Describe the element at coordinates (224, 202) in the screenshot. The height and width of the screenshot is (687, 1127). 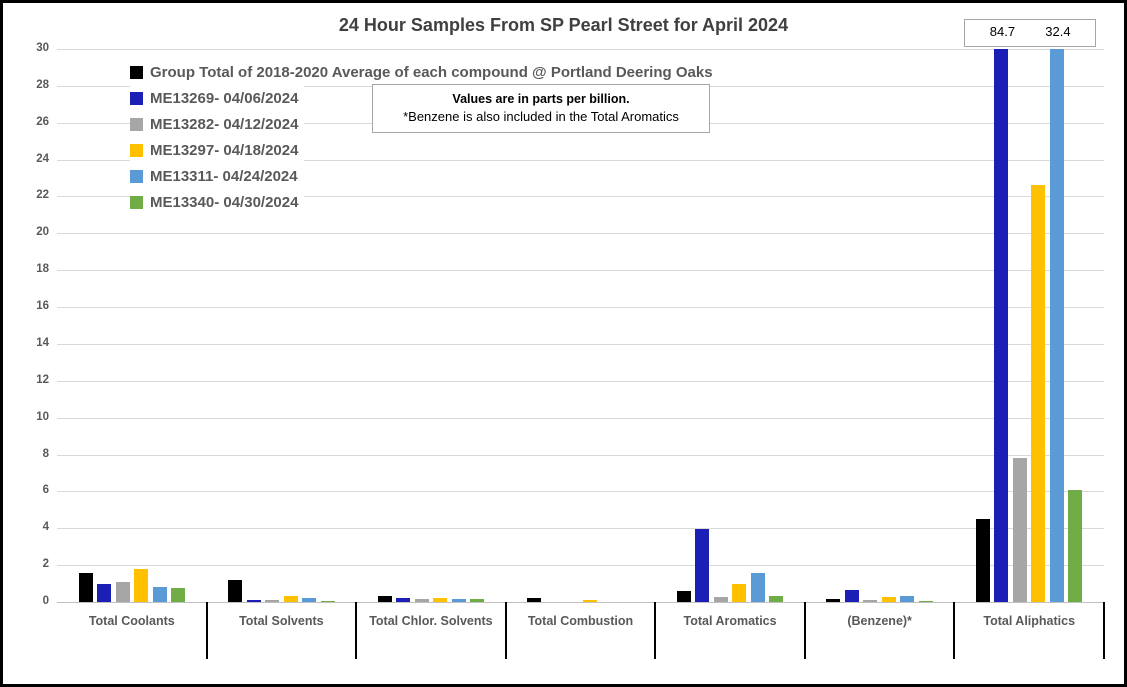
I see `legend-label: ME13340- 04/30/2024` at that location.